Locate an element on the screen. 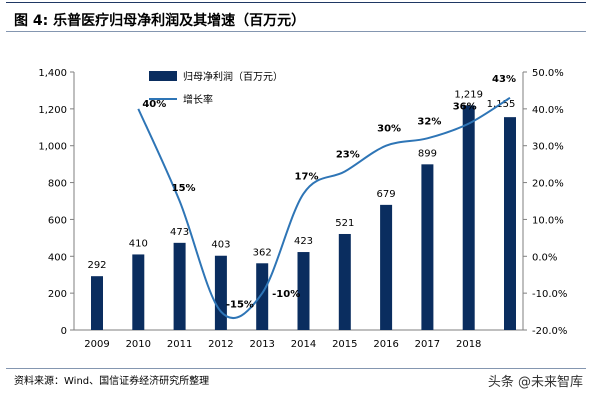 The height and width of the screenshot is (400, 593). right-axis-tick-label: 50.0% is located at coordinates (548, 73).